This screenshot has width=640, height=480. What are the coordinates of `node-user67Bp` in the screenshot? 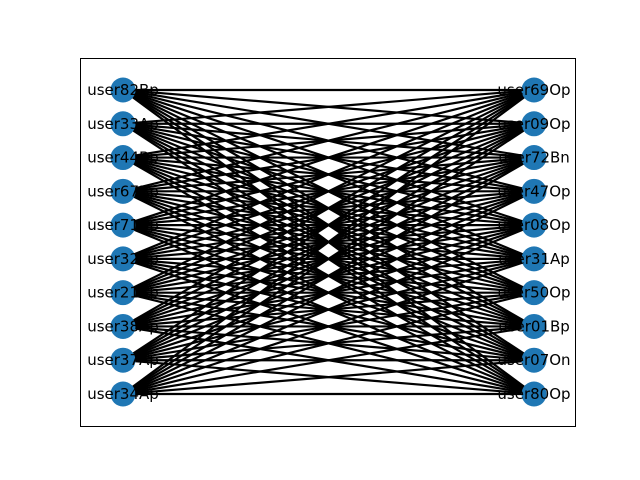 It's located at (123, 191).